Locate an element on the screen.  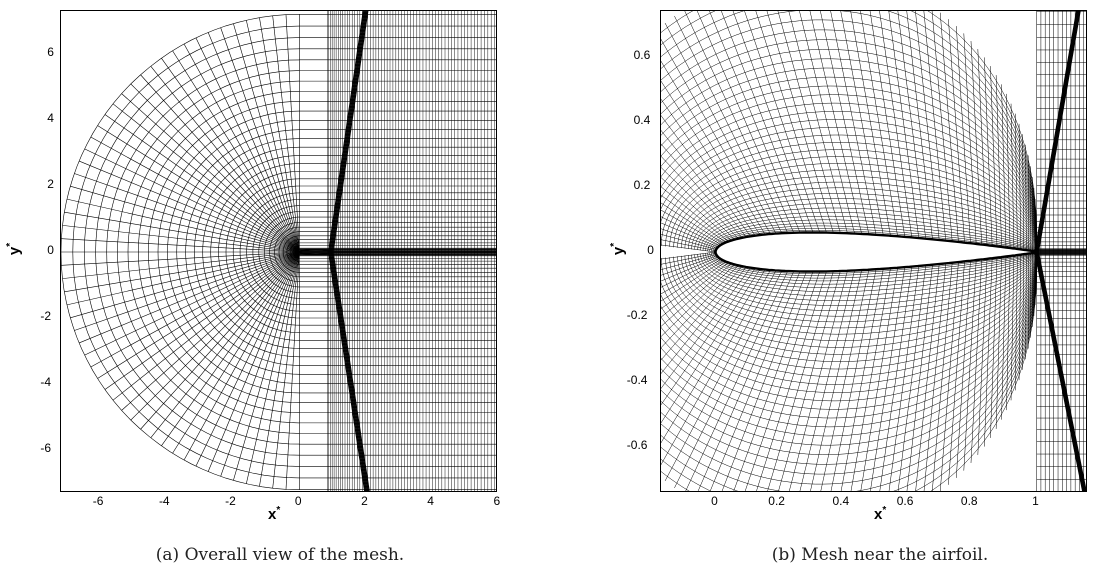
y-tick-label: -2 is located at coordinates (46, 316).